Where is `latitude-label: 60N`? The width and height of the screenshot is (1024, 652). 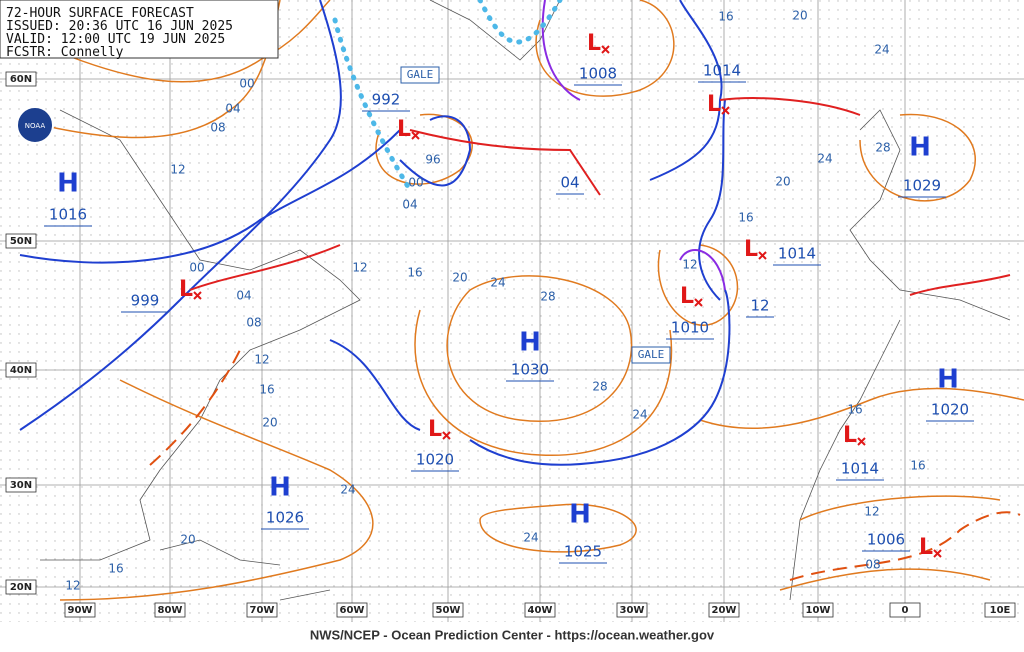
latitude-label: 60N is located at coordinates (21, 79).